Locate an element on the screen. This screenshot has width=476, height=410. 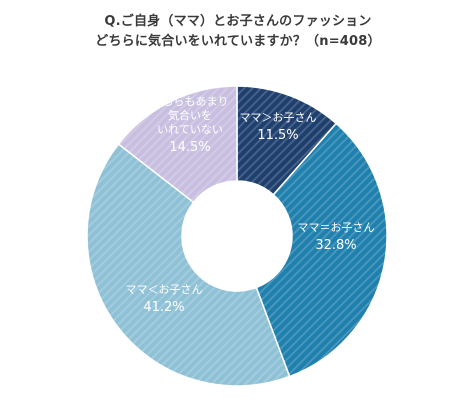
slice-label-3: ママ＜お子さん is located at coordinates (164, 289).